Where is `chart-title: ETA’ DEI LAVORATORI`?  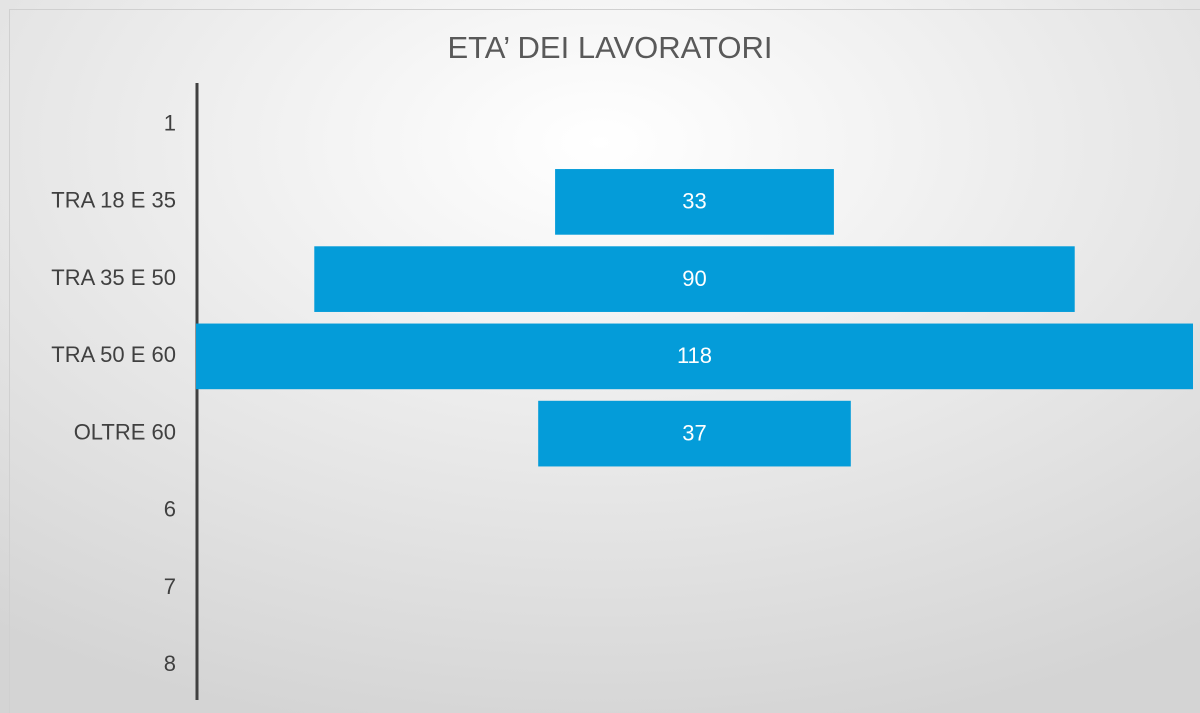
chart-title: ETA’ DEI LAVORATORI is located at coordinates (610, 47).